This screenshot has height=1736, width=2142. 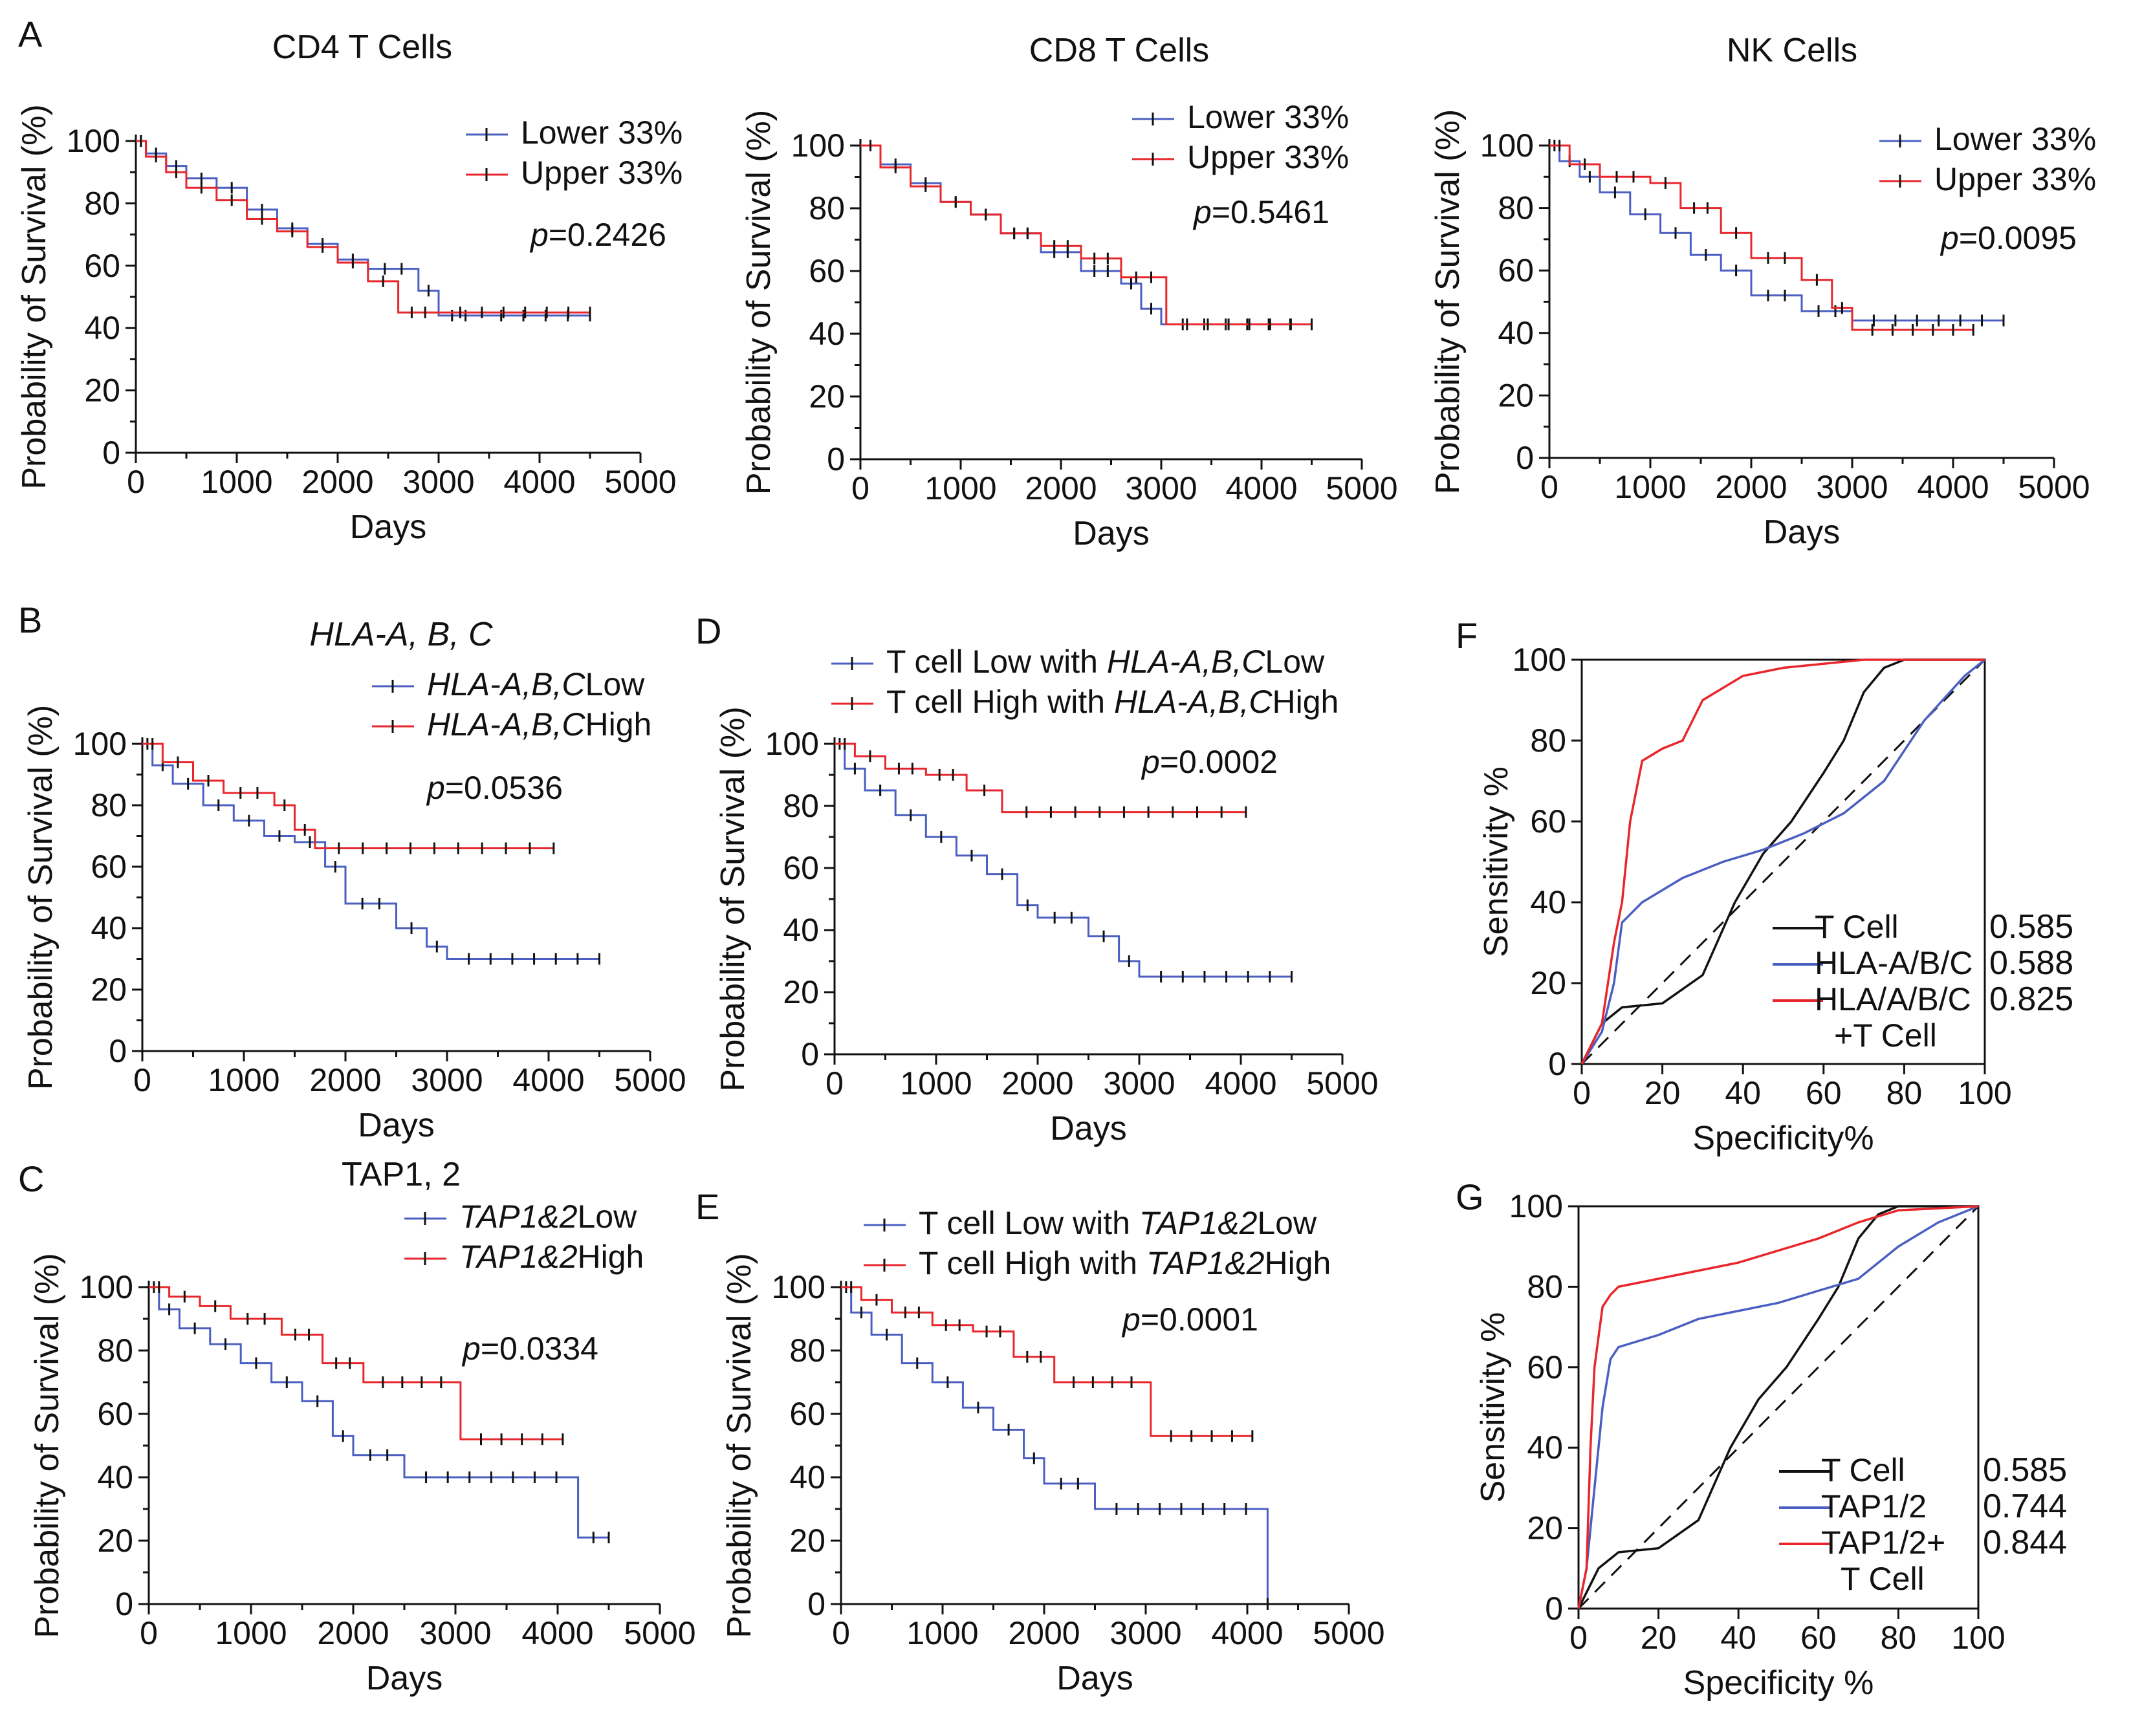 I want to click on legend-label: T Cell, so click(x=1863, y=1470).